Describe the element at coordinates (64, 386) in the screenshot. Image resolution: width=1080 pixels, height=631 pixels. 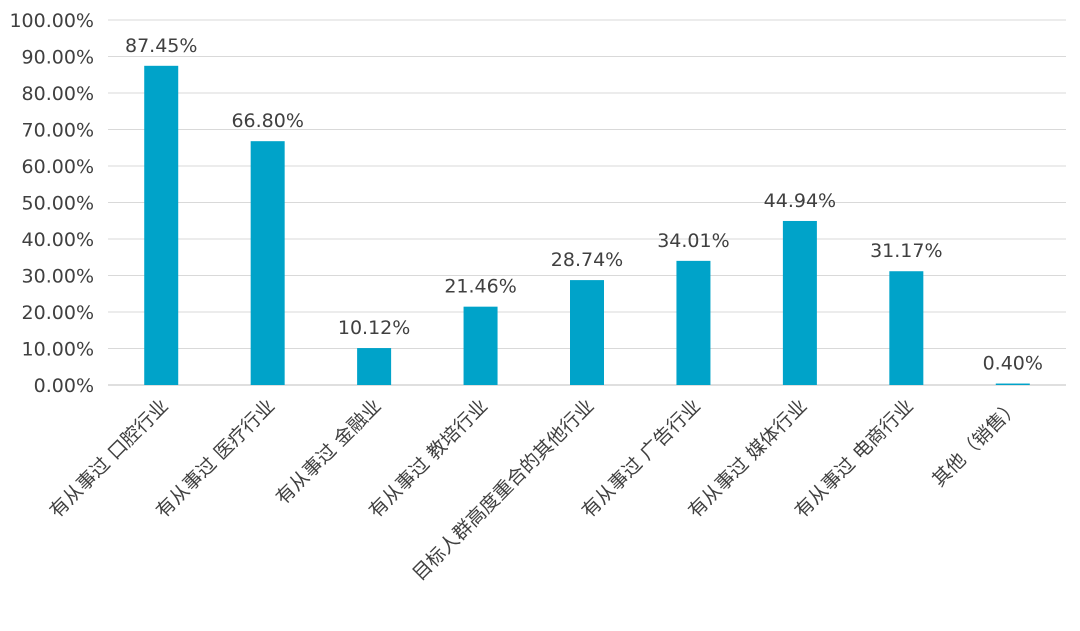
I see `y-tick-label: 0.00%` at that location.